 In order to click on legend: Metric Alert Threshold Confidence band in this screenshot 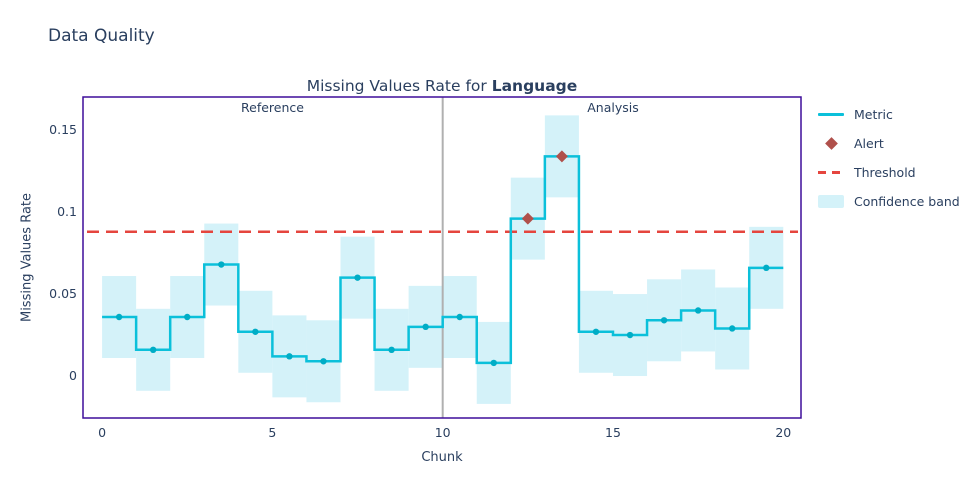, I will do `click(889, 158)`.